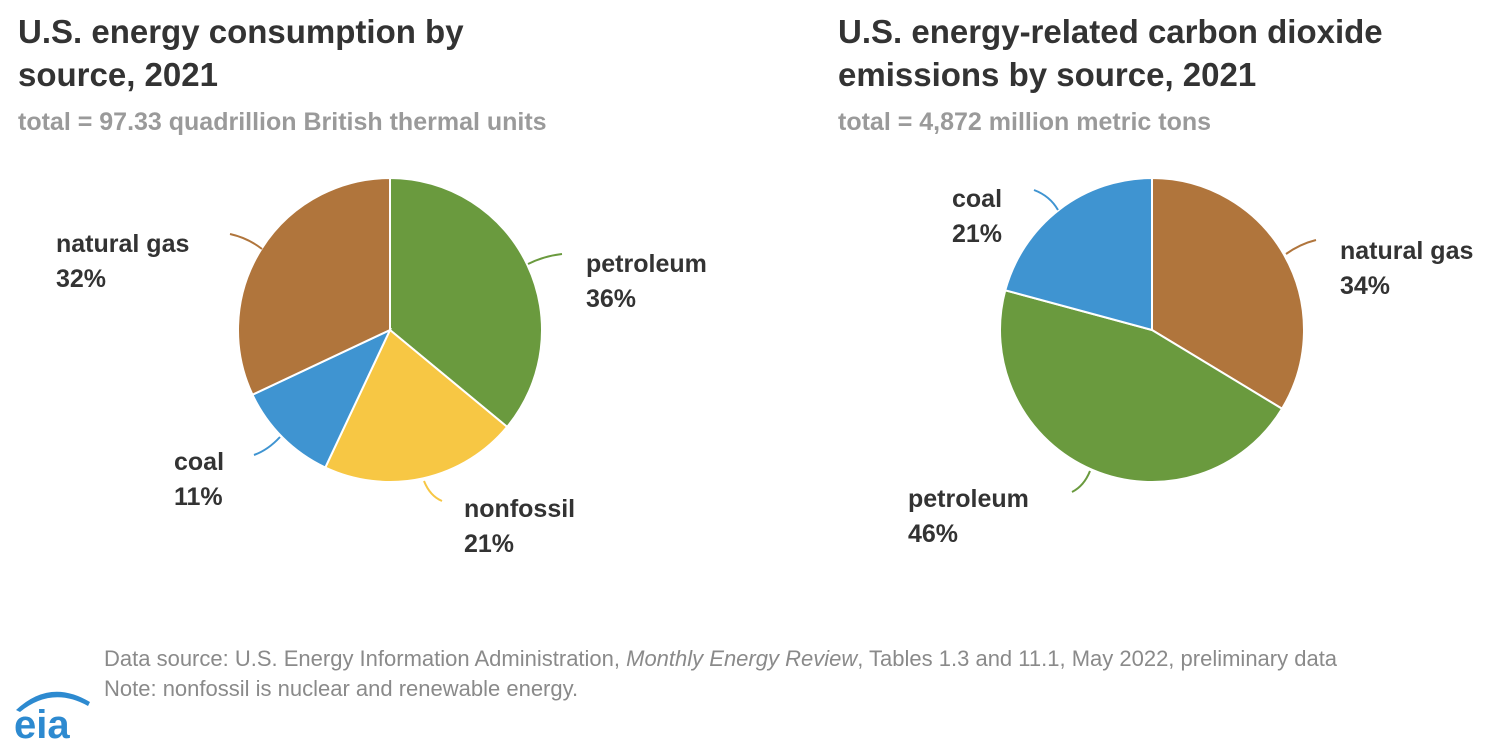 Image resolution: width=1510 pixels, height=744 pixels. What do you see at coordinates (933, 534) in the screenshot?
I see `slice-percent-petroleum: 46%` at bounding box center [933, 534].